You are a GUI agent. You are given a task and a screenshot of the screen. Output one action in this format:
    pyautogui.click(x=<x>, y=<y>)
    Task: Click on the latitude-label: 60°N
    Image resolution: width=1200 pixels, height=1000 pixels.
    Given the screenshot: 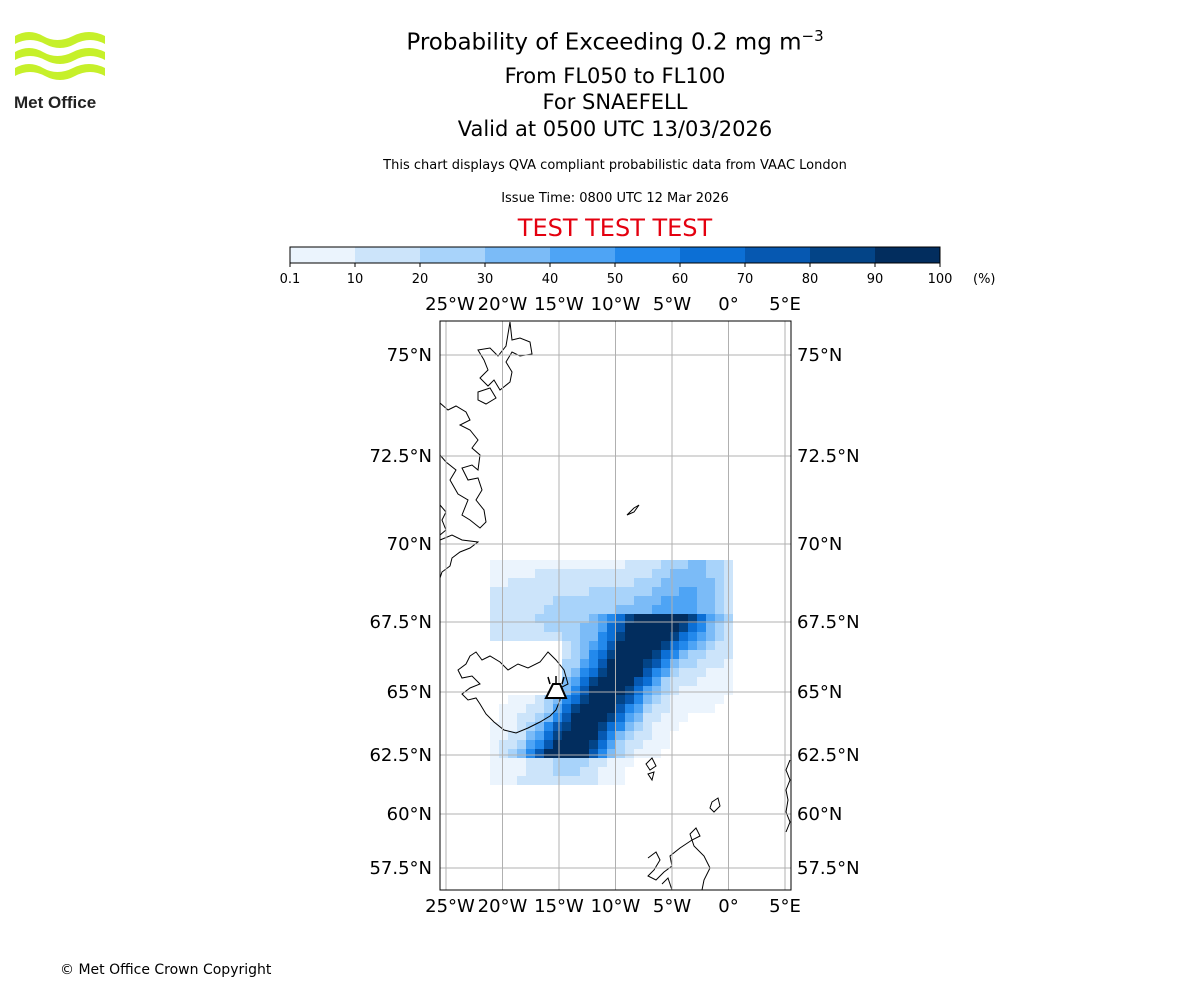 What is the action you would take?
    pyautogui.click(x=819, y=814)
    